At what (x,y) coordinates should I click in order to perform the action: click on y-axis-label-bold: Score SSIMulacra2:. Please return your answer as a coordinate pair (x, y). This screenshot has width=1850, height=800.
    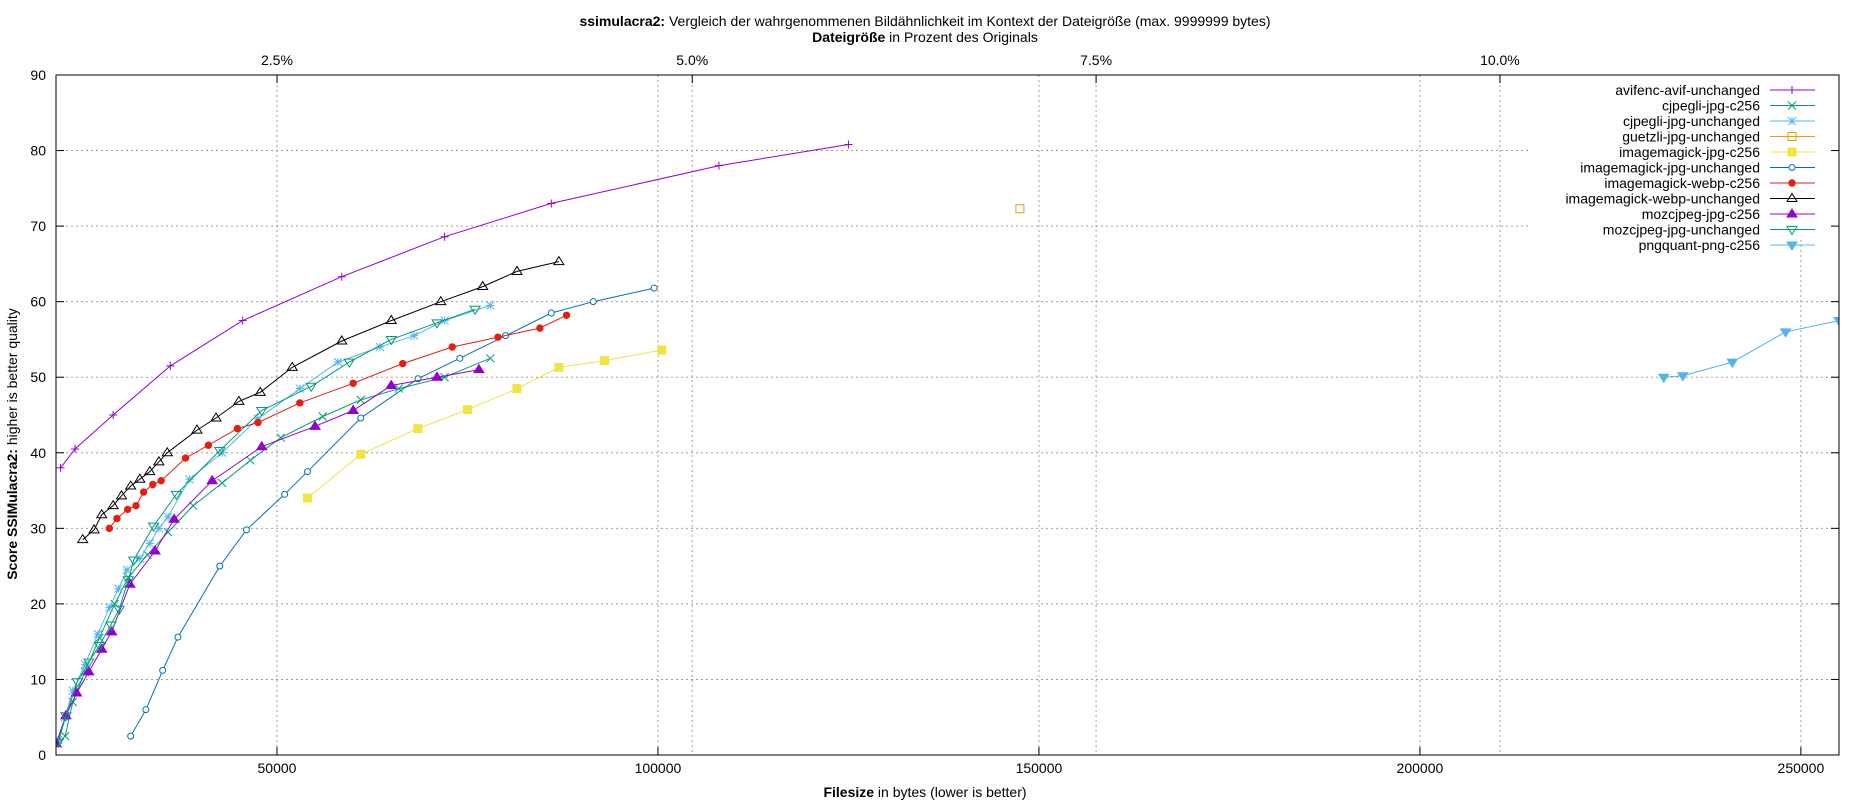
    Looking at the image, I should click on (12, 514).